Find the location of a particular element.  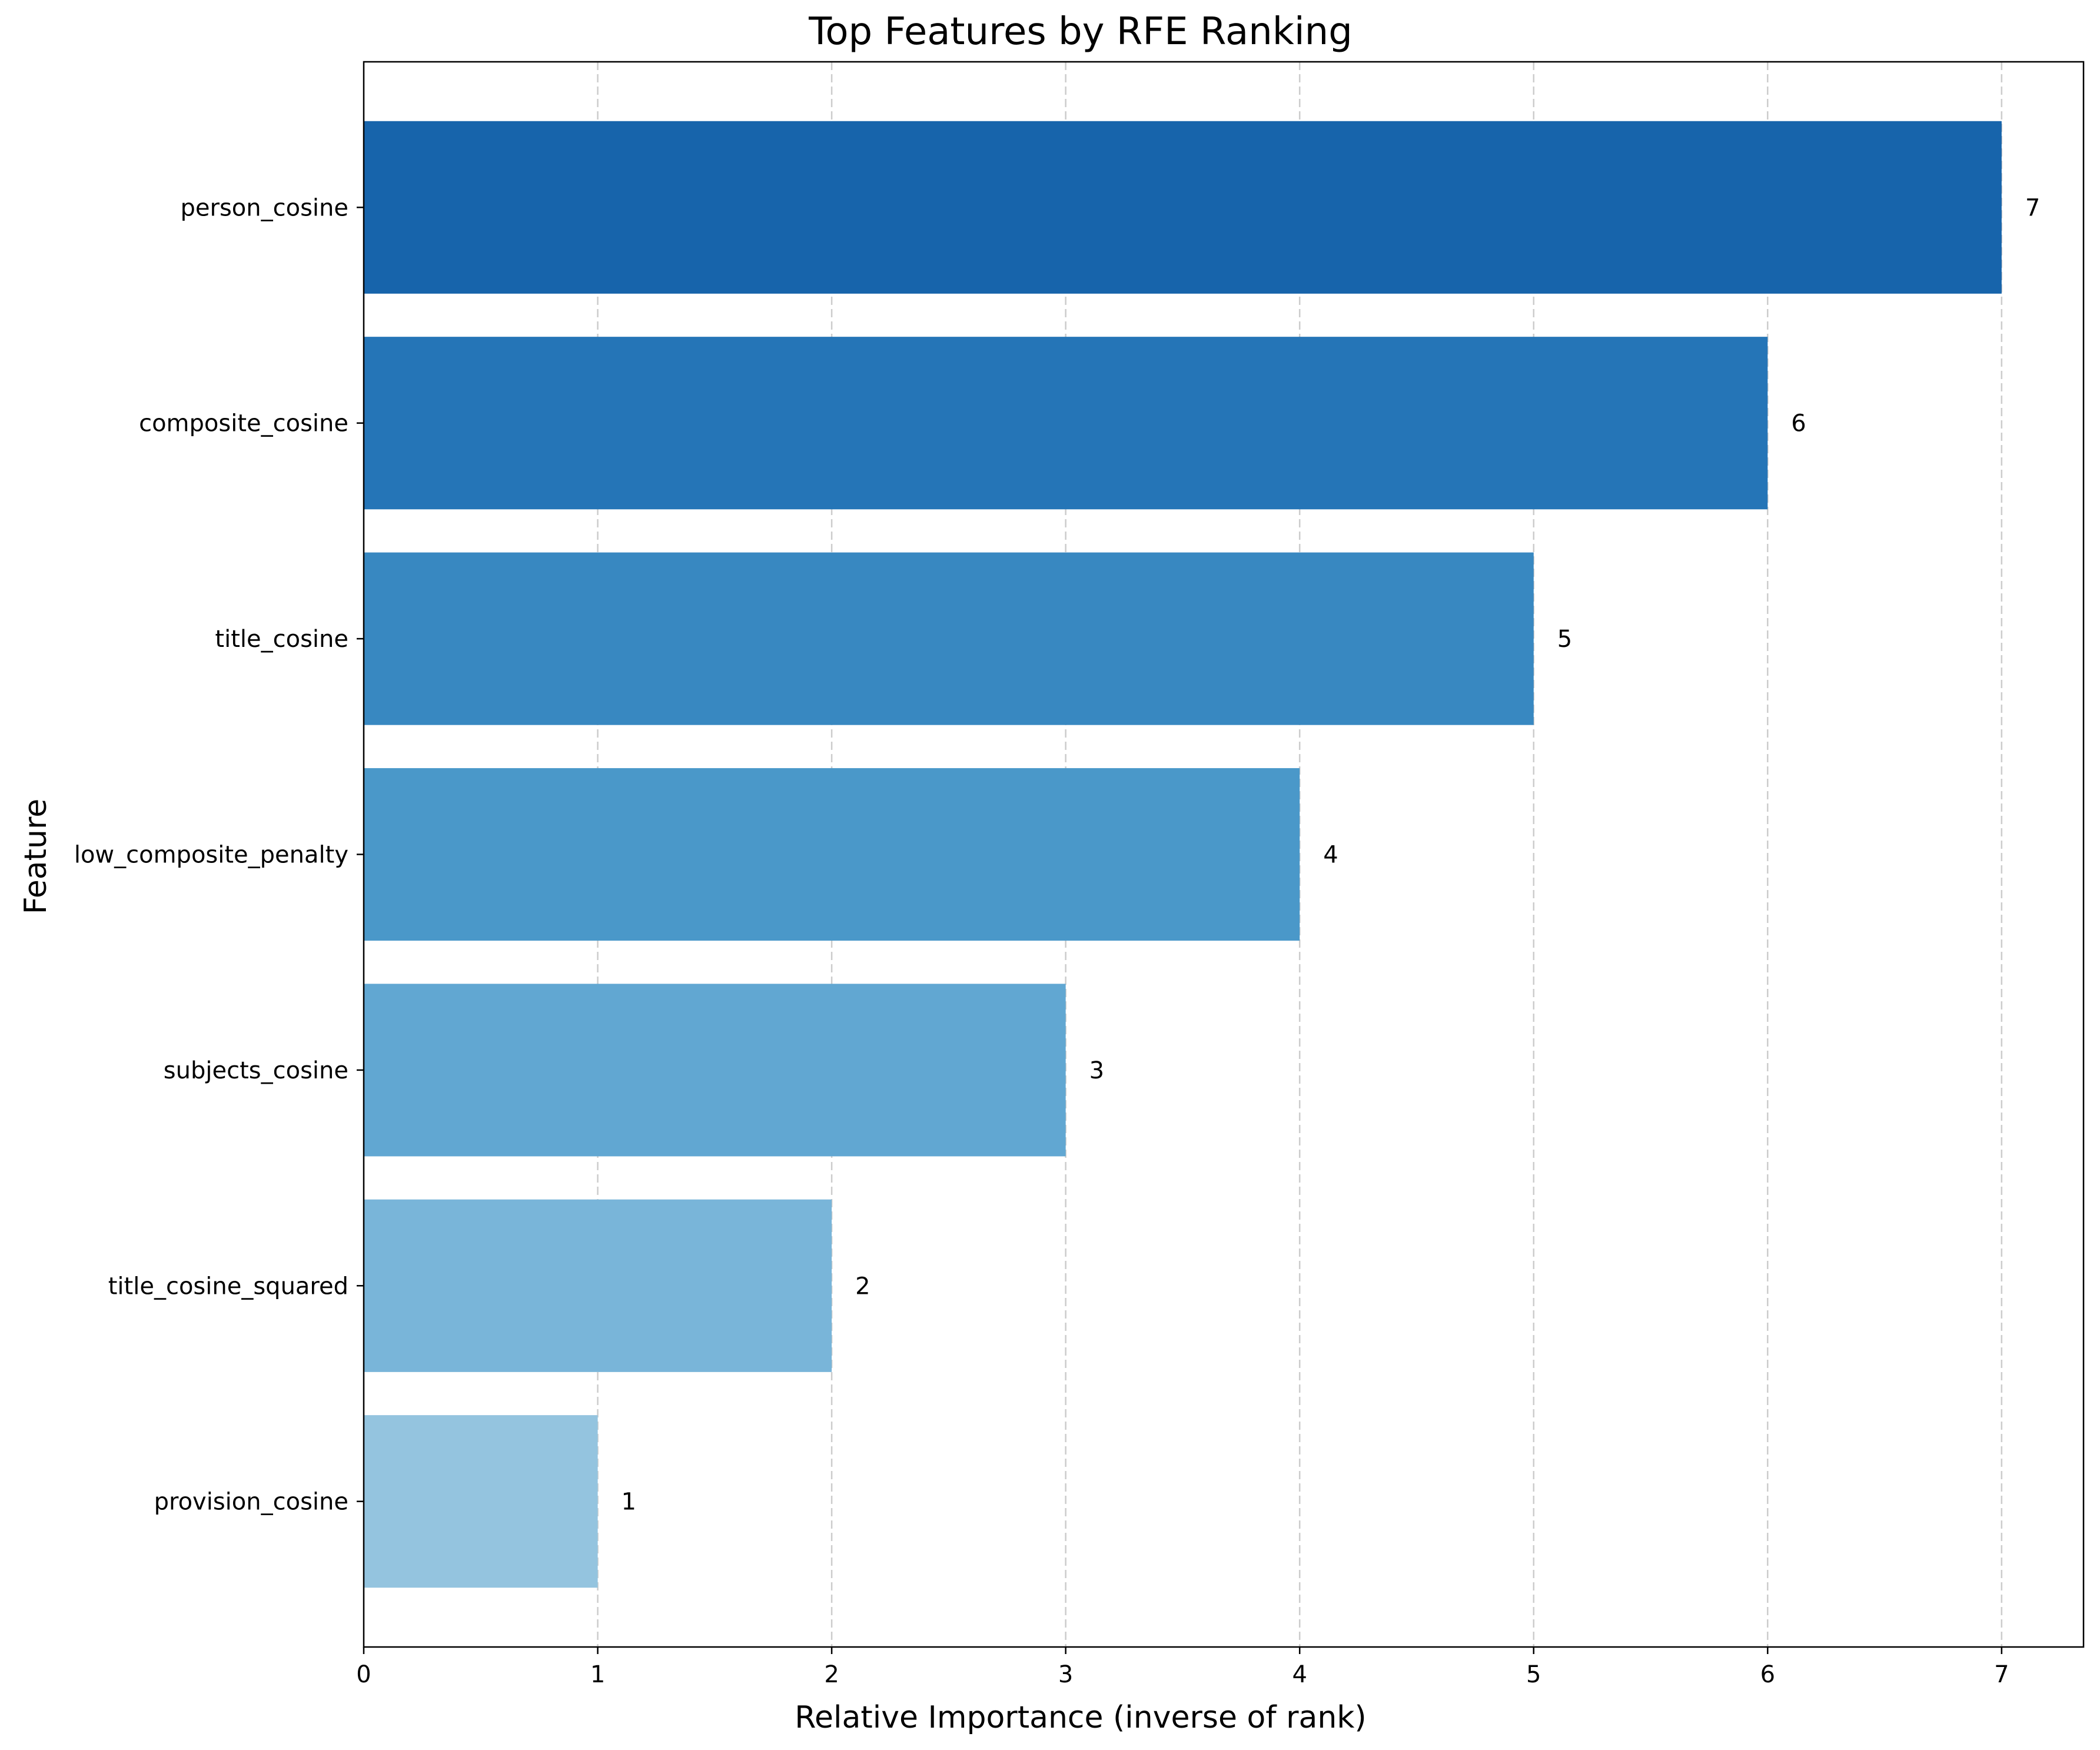

y-tick-label: composite_cosine is located at coordinates (243, 424).